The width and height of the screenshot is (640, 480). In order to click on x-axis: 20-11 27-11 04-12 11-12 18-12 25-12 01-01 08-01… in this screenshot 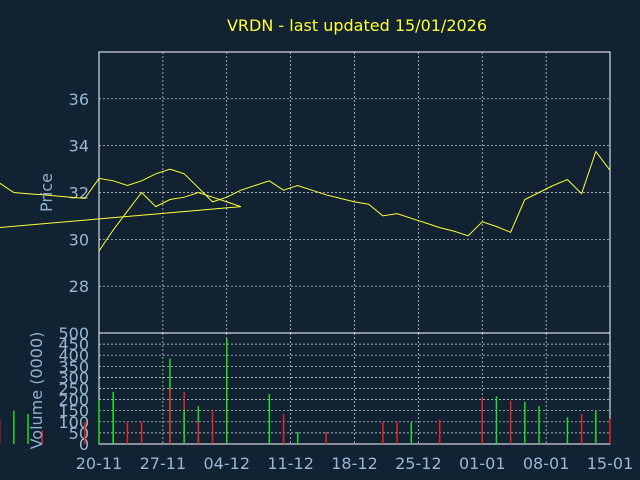, I will do `click(355, 463)`.